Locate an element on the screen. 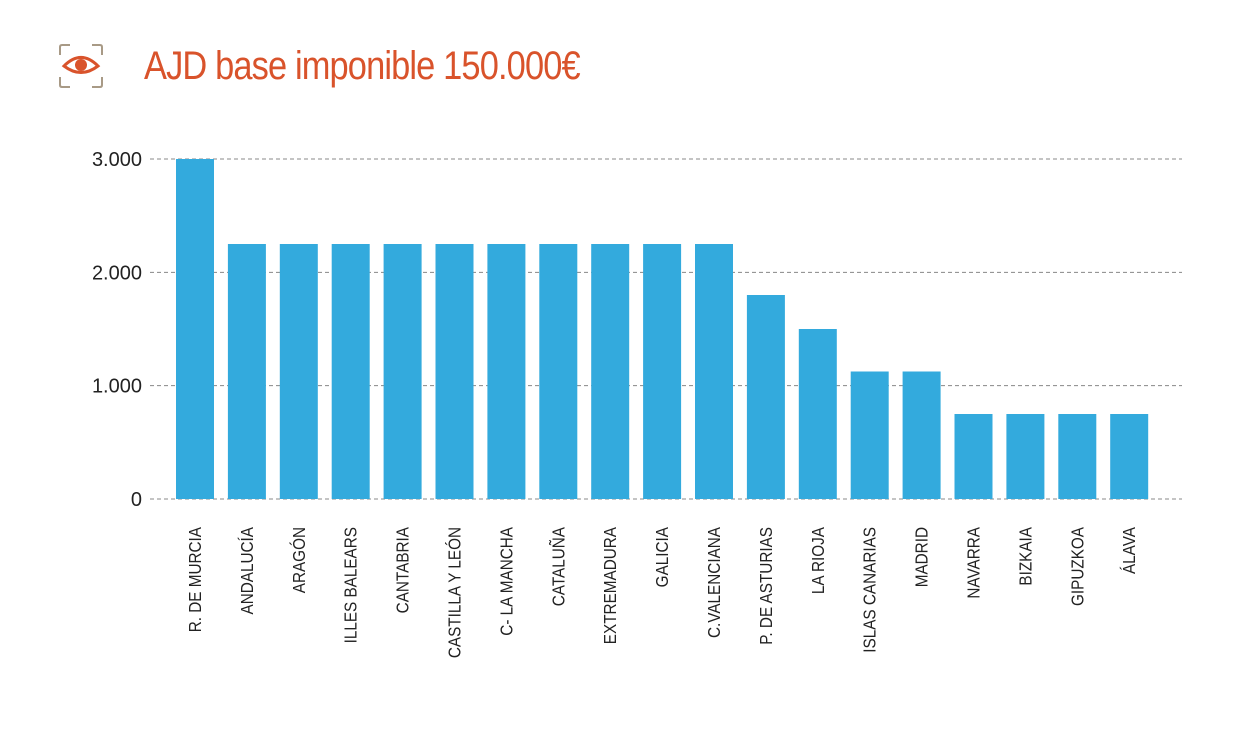 This screenshot has width=1234, height=742. x-tick-label: GIPUZKOA is located at coordinates (1077, 566).